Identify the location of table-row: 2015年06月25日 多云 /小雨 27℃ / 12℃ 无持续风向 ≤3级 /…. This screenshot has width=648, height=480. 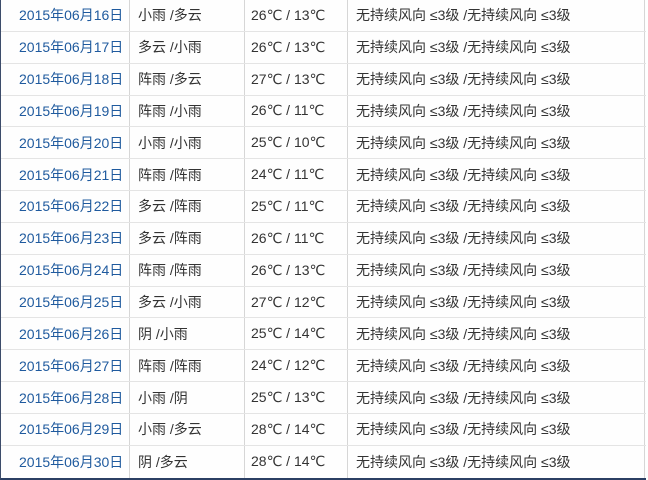
(323, 302).